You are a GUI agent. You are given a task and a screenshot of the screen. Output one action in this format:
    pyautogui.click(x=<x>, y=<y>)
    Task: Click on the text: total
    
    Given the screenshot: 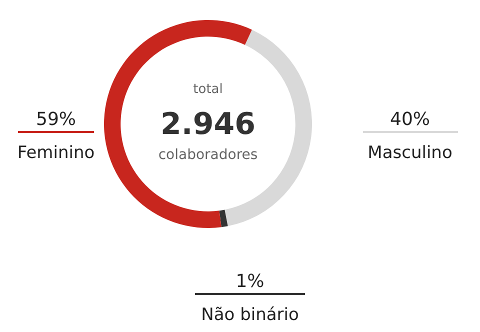 What is the action you would take?
    pyautogui.click(x=208, y=89)
    